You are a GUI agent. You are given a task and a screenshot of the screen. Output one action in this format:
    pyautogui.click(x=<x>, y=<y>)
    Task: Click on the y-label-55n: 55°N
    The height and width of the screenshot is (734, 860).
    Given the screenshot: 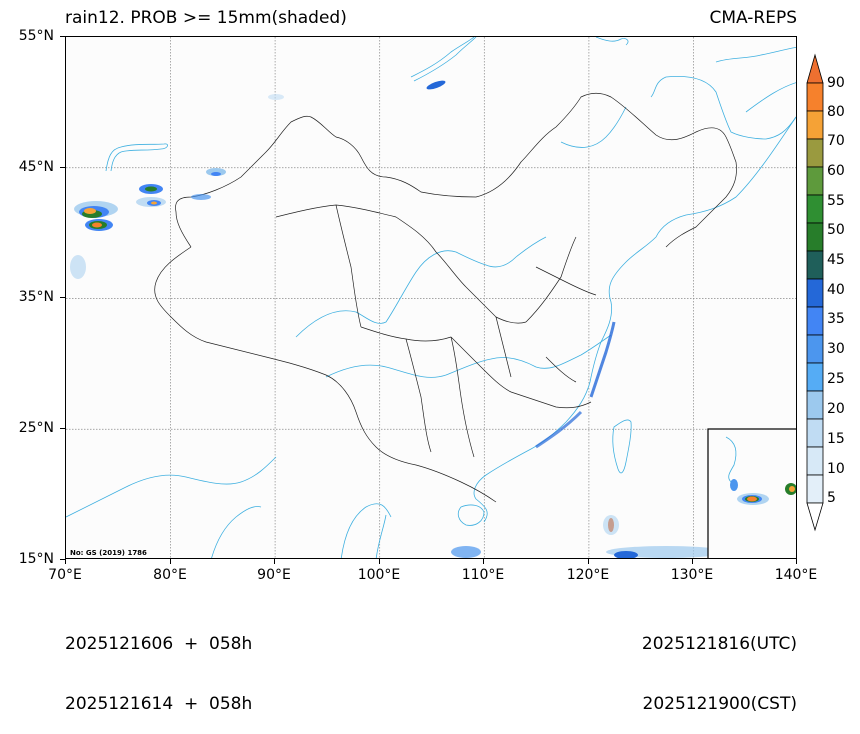 What is the action you would take?
    pyautogui.click(x=36, y=36)
    